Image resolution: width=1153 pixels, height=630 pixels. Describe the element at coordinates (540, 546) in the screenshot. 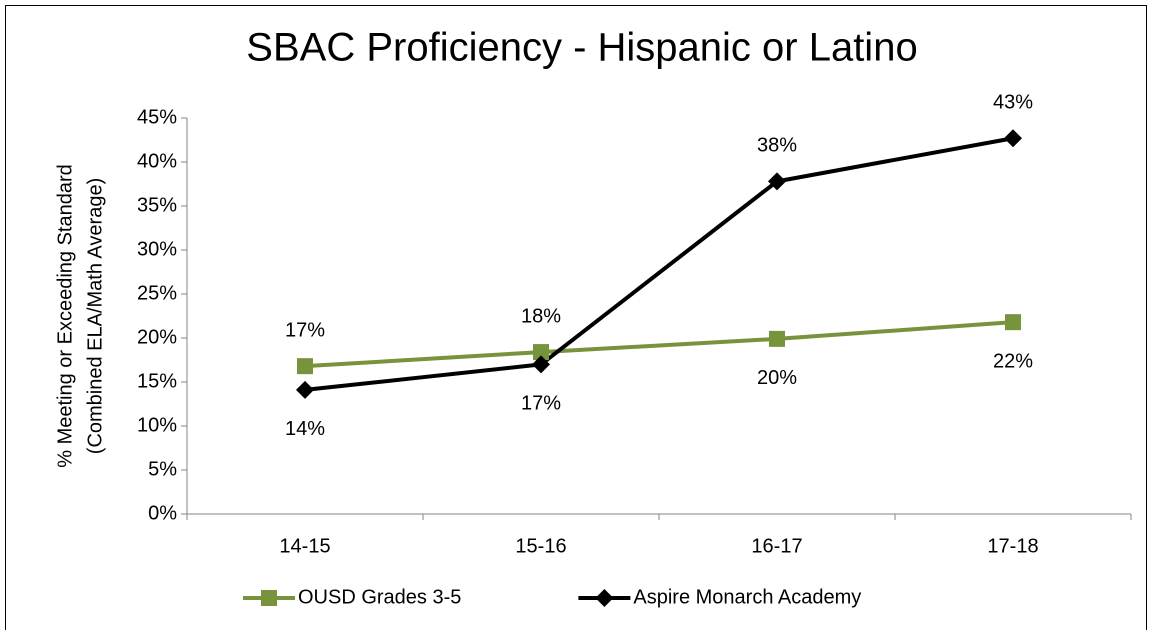

I see `x-tick-label: 15-16` at that location.